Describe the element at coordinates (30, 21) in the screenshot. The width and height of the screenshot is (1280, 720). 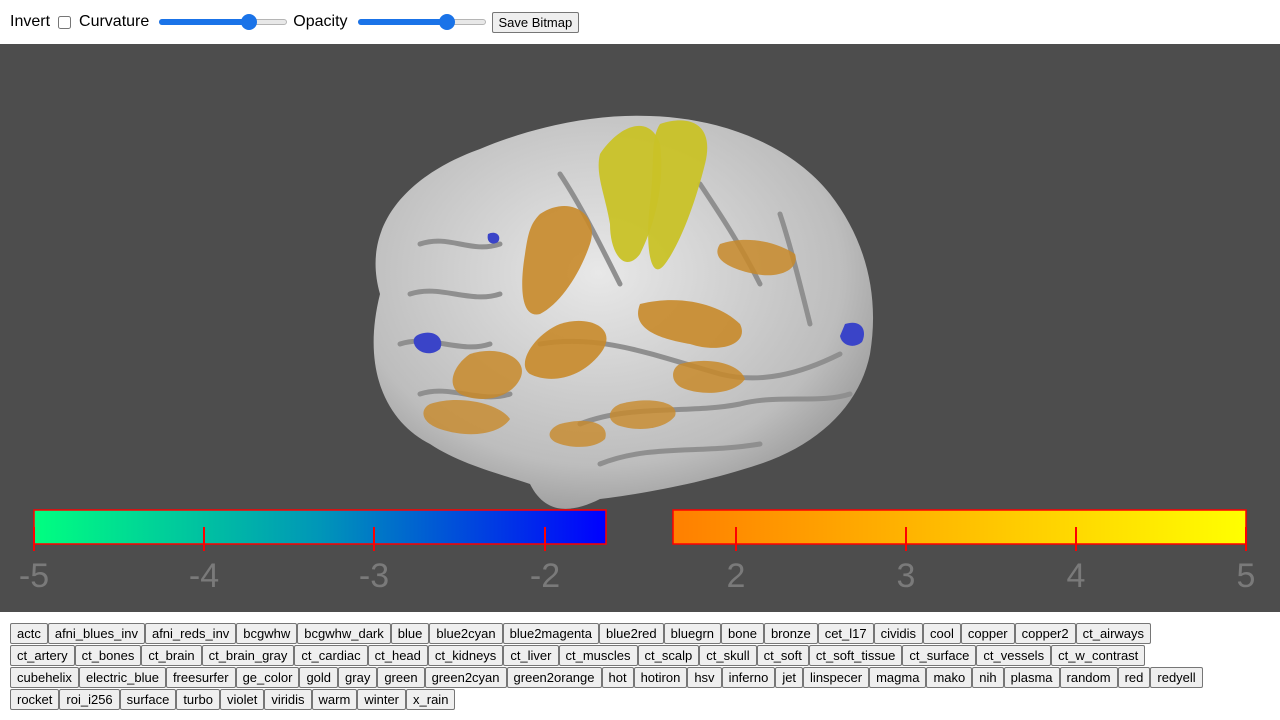
I see `invert-label: Invert` at that location.